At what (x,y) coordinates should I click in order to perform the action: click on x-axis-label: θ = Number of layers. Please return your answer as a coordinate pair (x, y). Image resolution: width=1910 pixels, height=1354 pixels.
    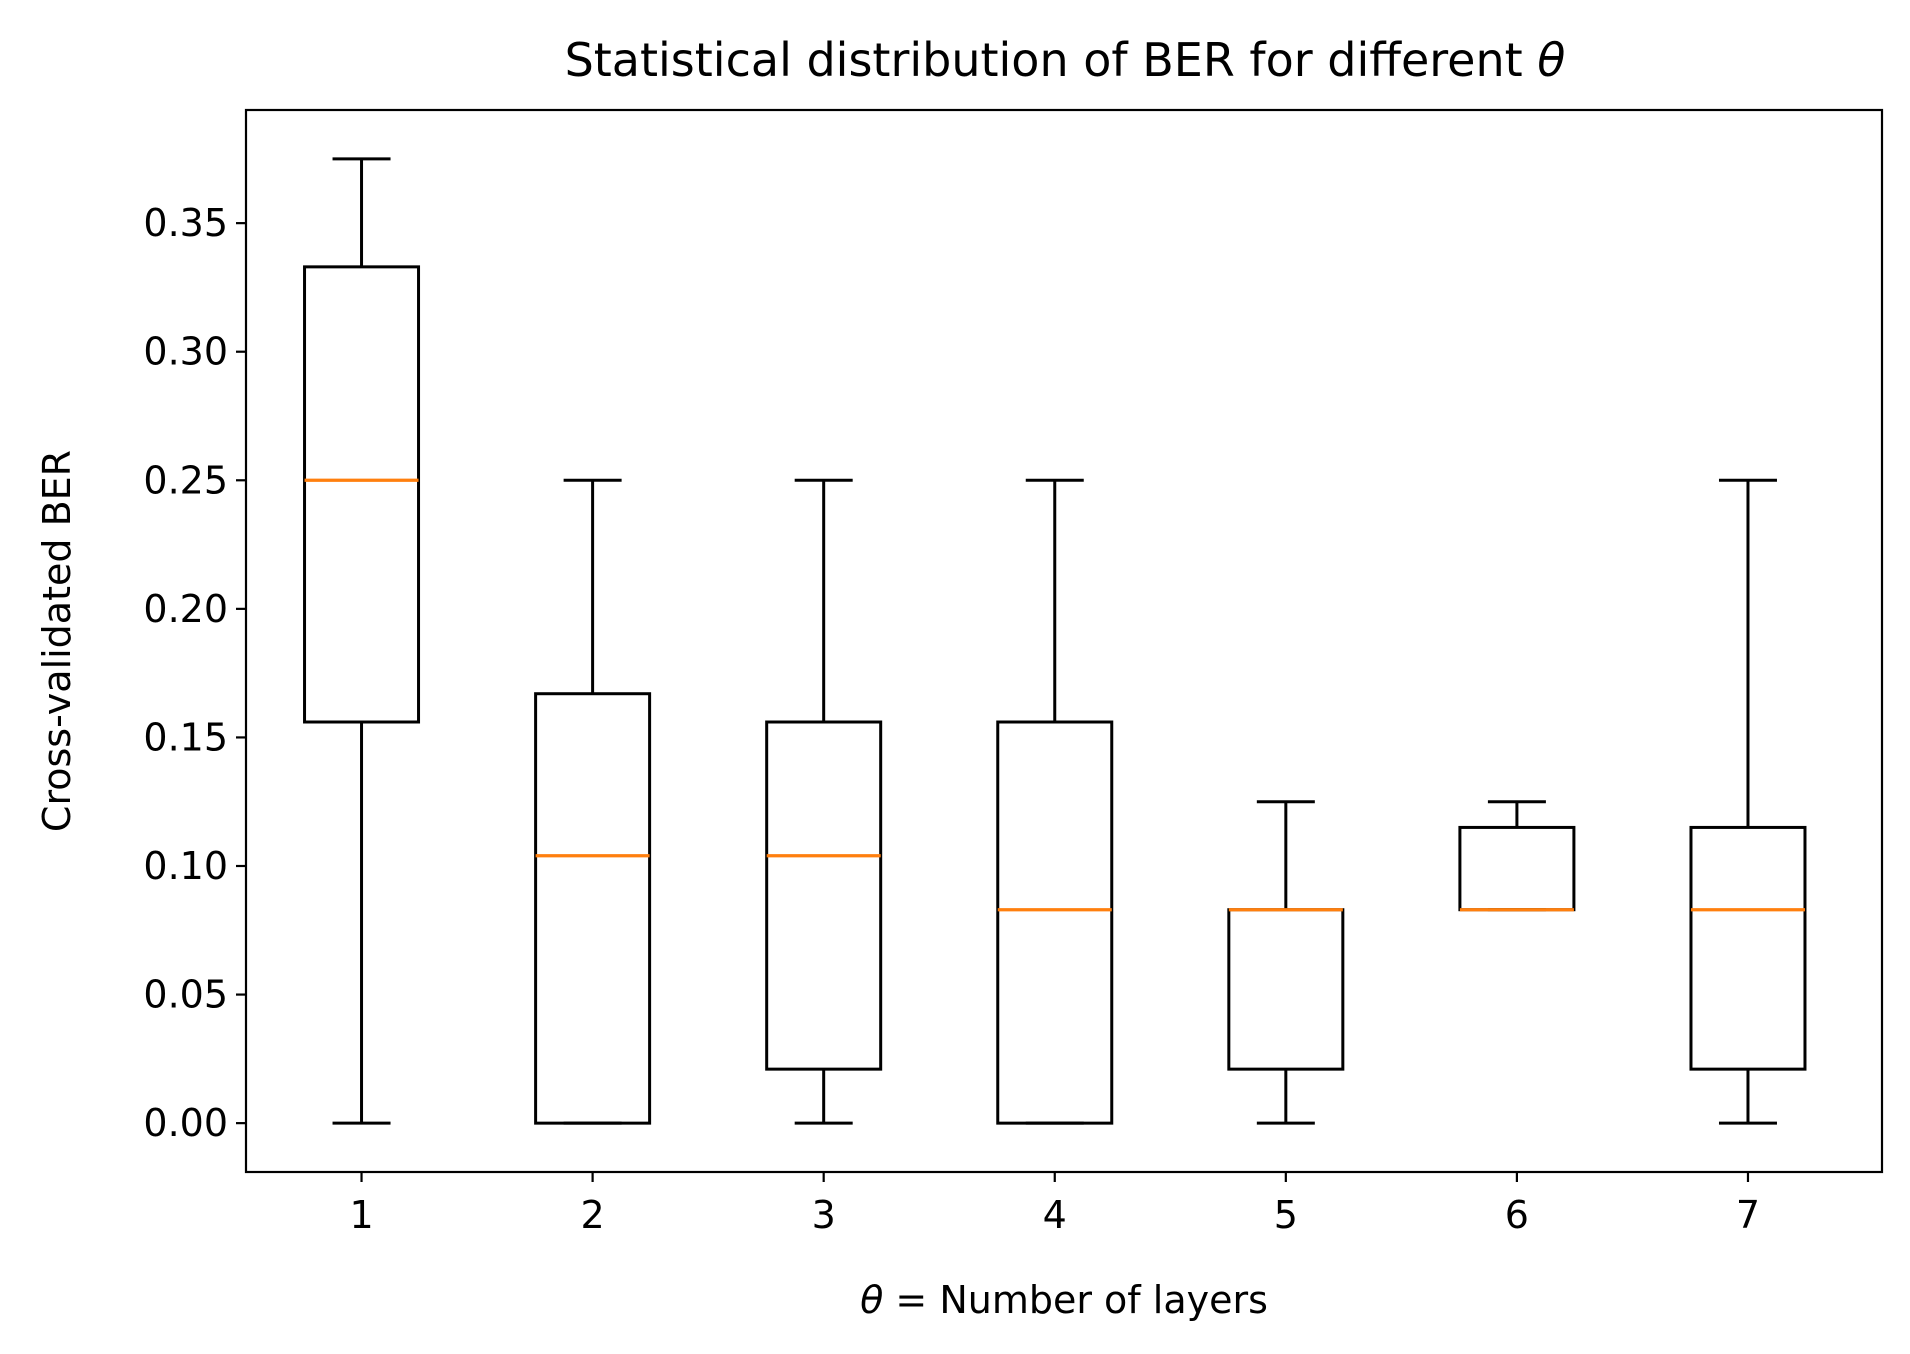
    Looking at the image, I should click on (1064, 1300).